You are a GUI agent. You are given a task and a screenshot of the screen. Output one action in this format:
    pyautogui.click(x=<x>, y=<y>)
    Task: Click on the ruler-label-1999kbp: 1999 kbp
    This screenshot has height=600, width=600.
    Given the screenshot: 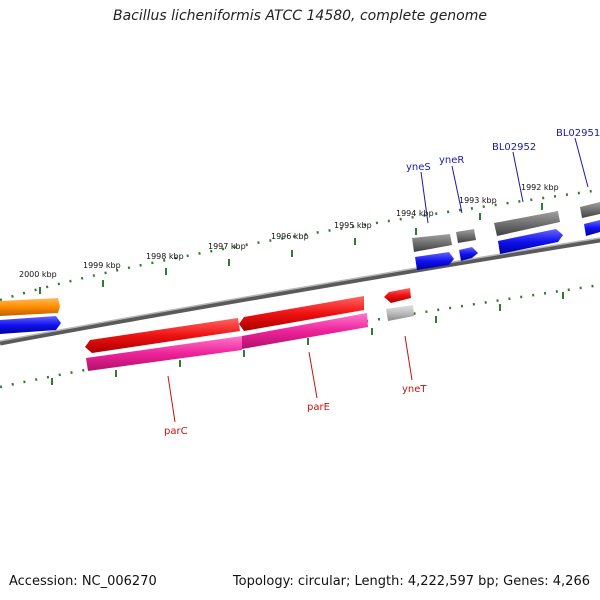 What is the action you would take?
    pyautogui.click(x=102, y=265)
    